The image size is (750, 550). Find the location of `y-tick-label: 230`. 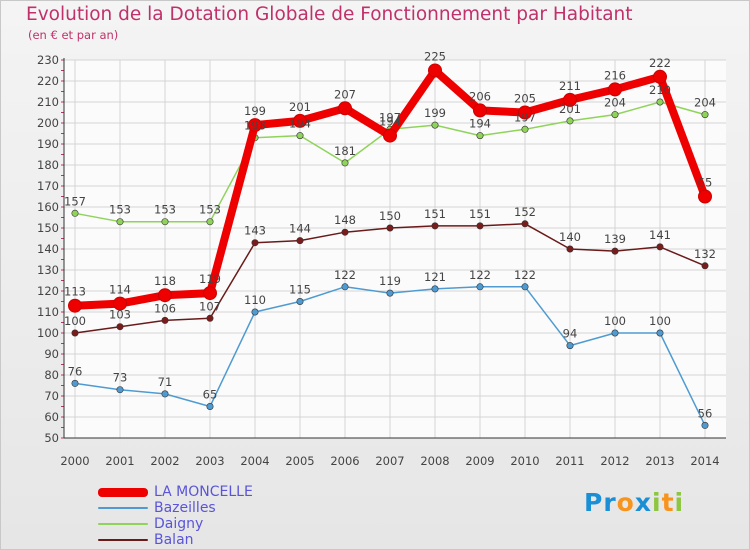

y-tick-label: 230 is located at coordinates (48, 60).